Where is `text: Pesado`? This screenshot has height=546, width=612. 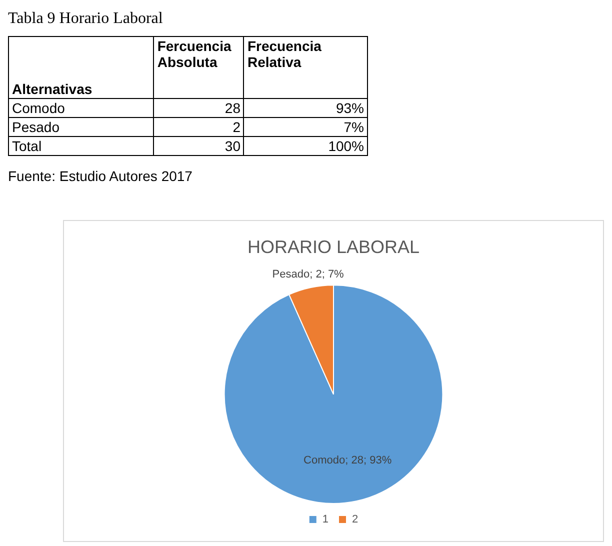
text: Pesado is located at coordinates (81, 127).